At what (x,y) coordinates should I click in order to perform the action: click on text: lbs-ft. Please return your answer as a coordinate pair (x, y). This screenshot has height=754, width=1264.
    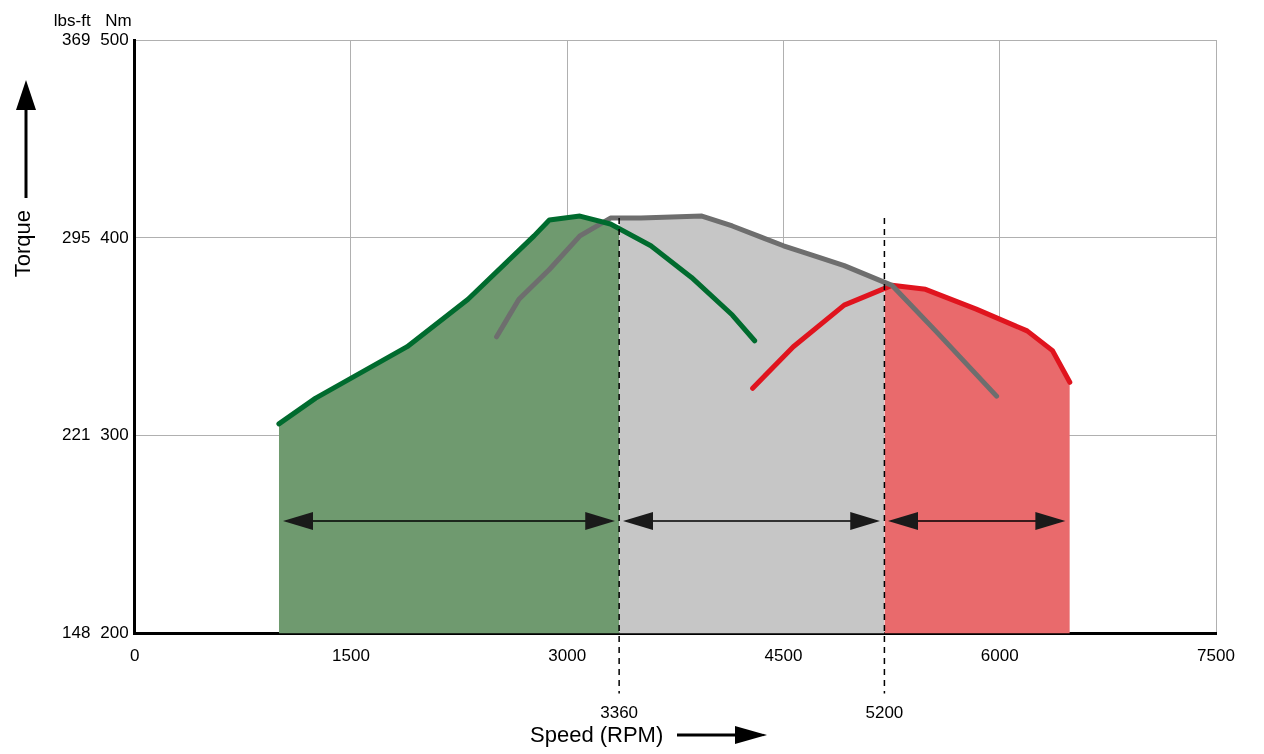
    Looking at the image, I should click on (72, 21).